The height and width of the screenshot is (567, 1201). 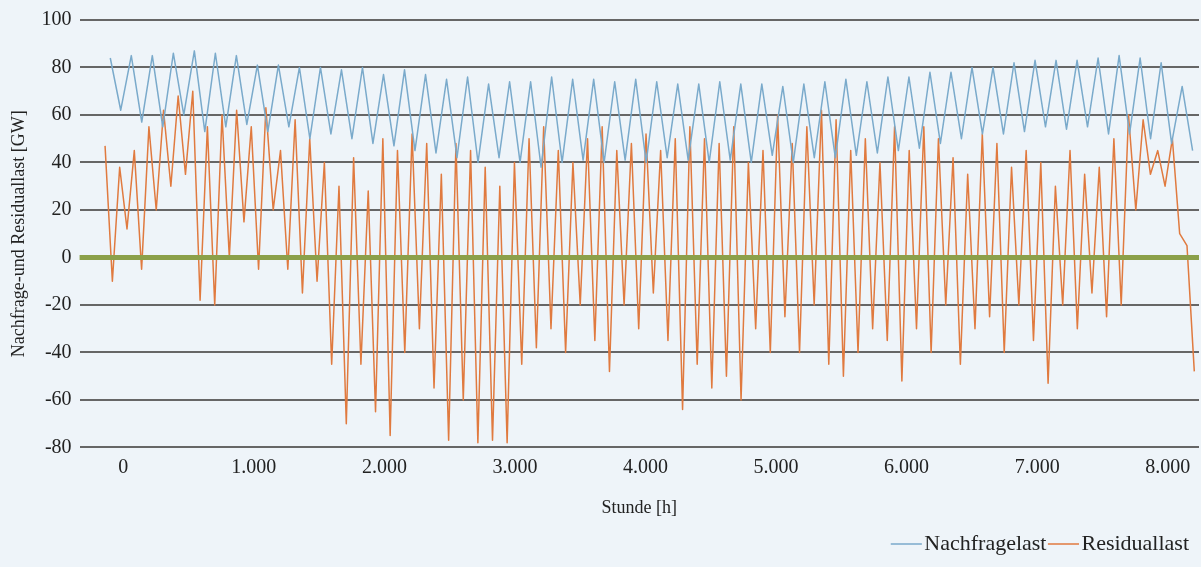 What do you see at coordinates (58, 445) in the screenshot?
I see `y-tick-label: -80` at bounding box center [58, 445].